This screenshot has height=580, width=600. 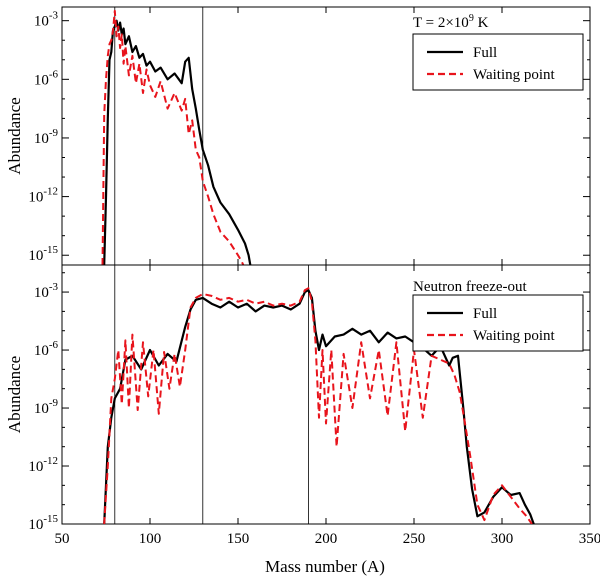 I want to click on bottom-annotation: Neutron freeze-out, so click(x=470, y=287).